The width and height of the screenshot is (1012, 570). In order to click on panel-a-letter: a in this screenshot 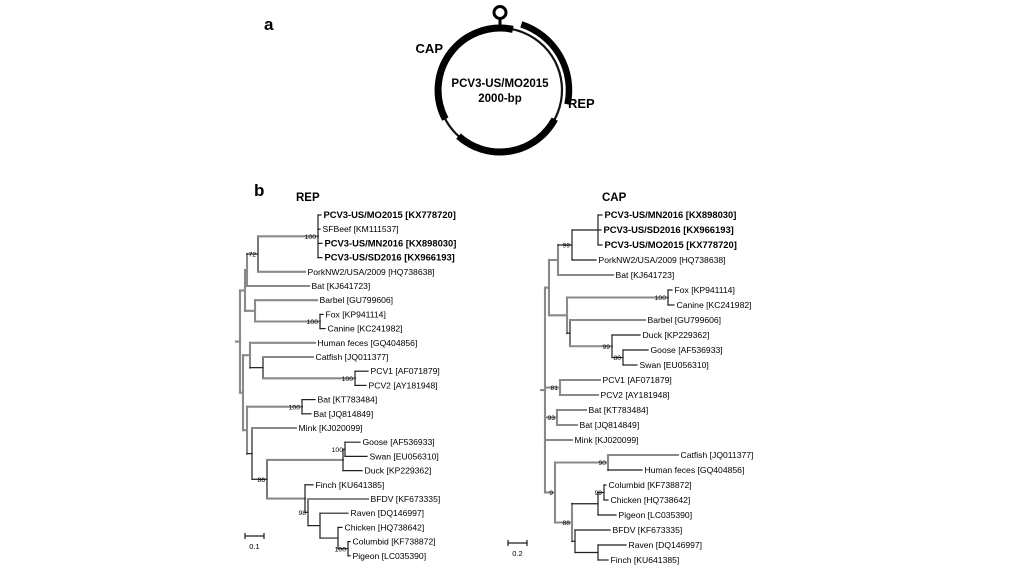, I will do `click(269, 24)`.